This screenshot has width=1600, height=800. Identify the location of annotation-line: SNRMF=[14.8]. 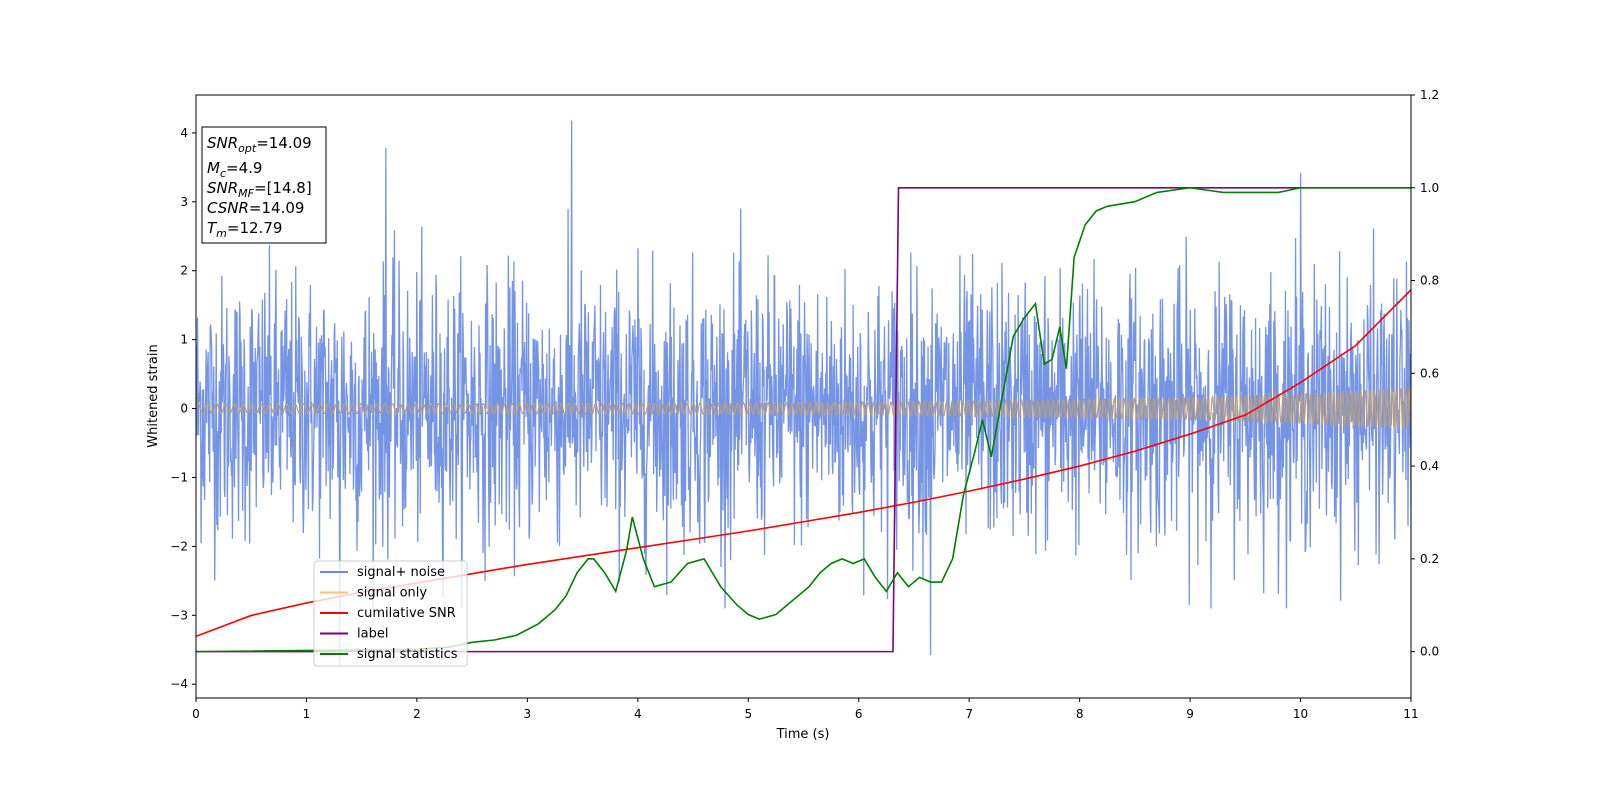
(259, 189).